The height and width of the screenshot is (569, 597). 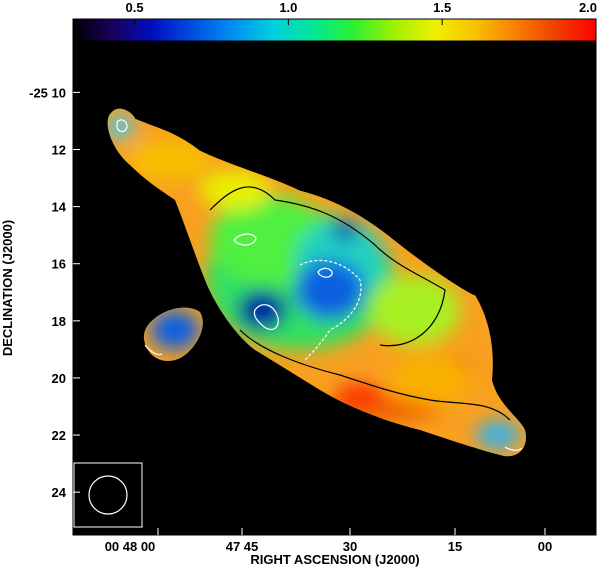 What do you see at coordinates (455, 546) in the screenshot?
I see `x-tick-label: 15` at bounding box center [455, 546].